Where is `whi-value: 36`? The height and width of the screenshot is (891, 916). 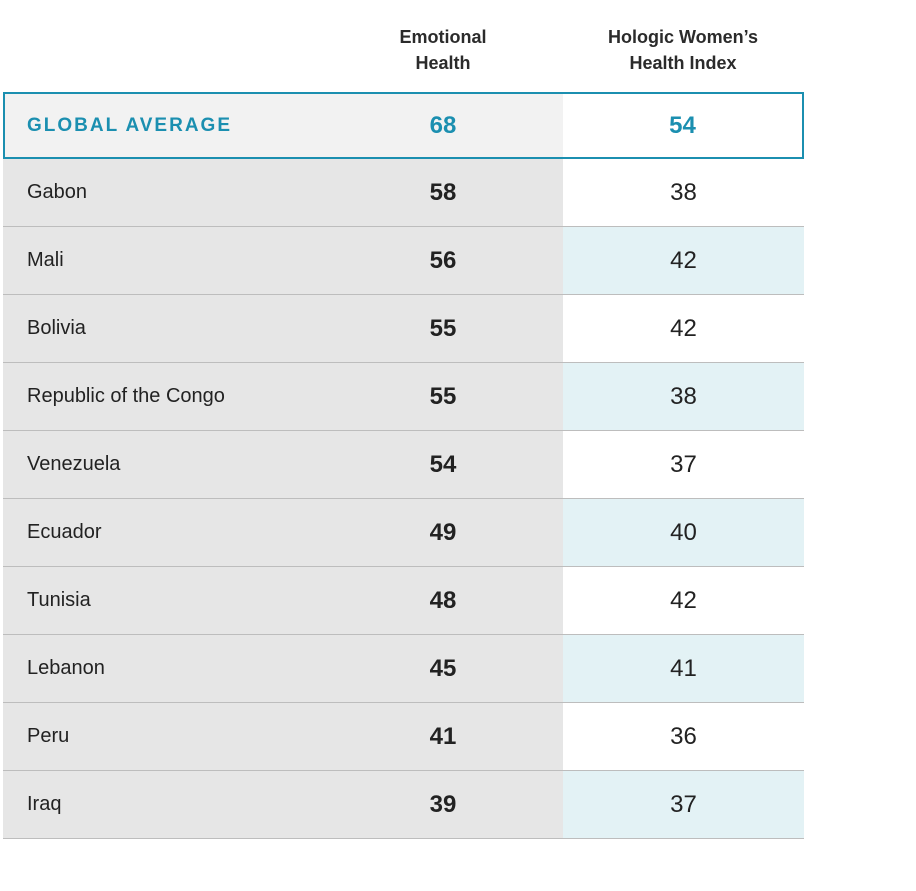 whi-value: 36 is located at coordinates (683, 736).